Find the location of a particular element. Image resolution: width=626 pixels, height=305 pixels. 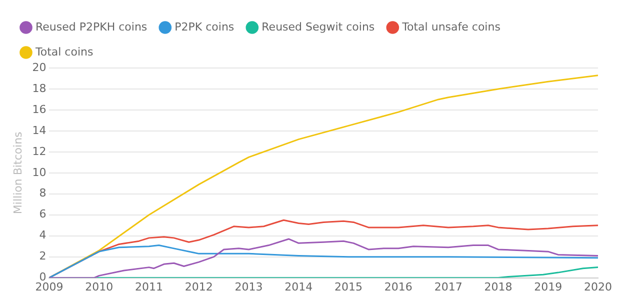

legend-label: P2PK coins is located at coordinates (204, 27).